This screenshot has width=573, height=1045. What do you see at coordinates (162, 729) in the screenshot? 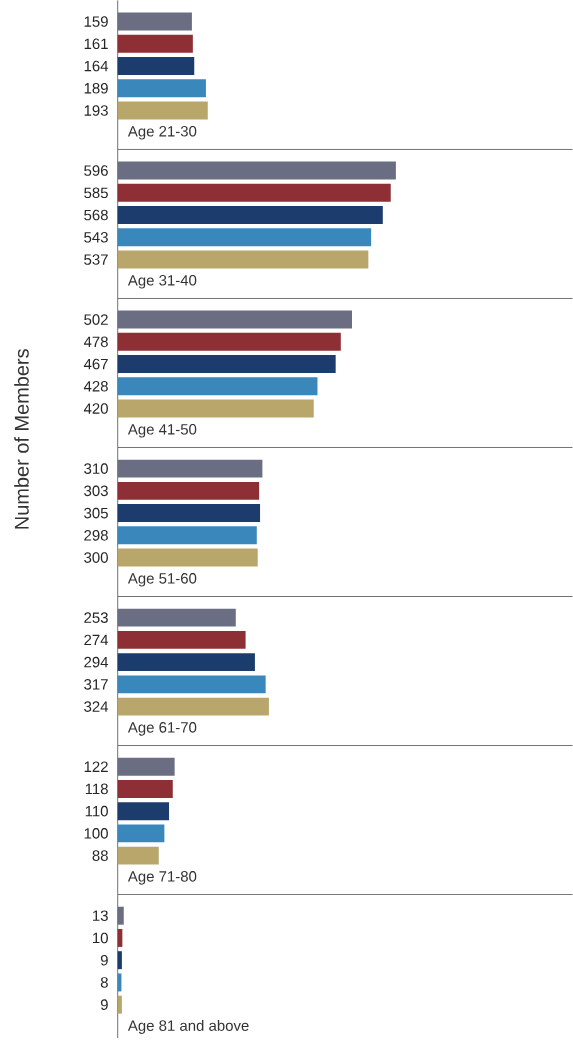
I see `x-axis-title: Age 61-70` at bounding box center [162, 729].